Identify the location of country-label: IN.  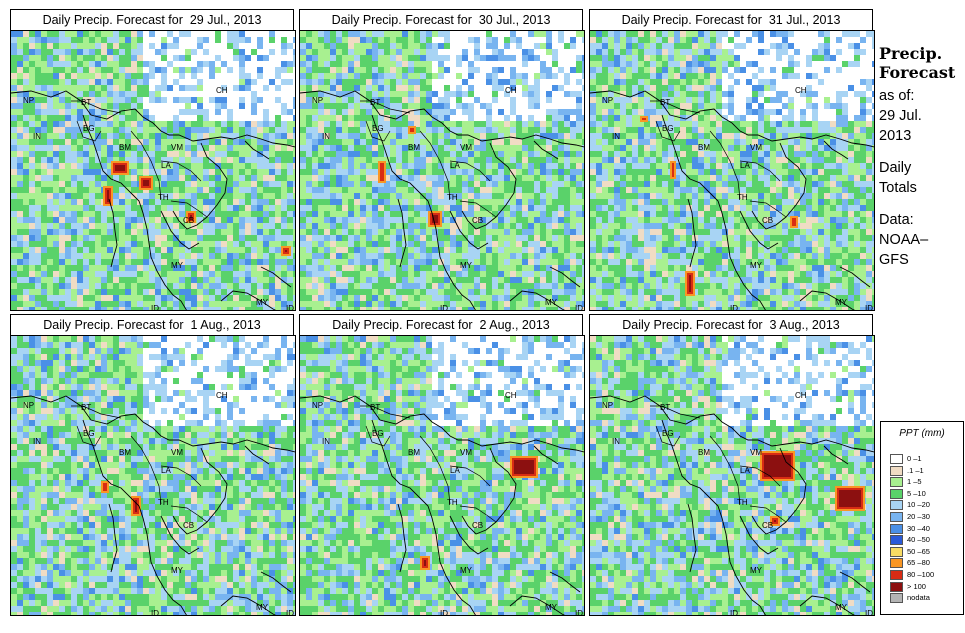
(37, 441).